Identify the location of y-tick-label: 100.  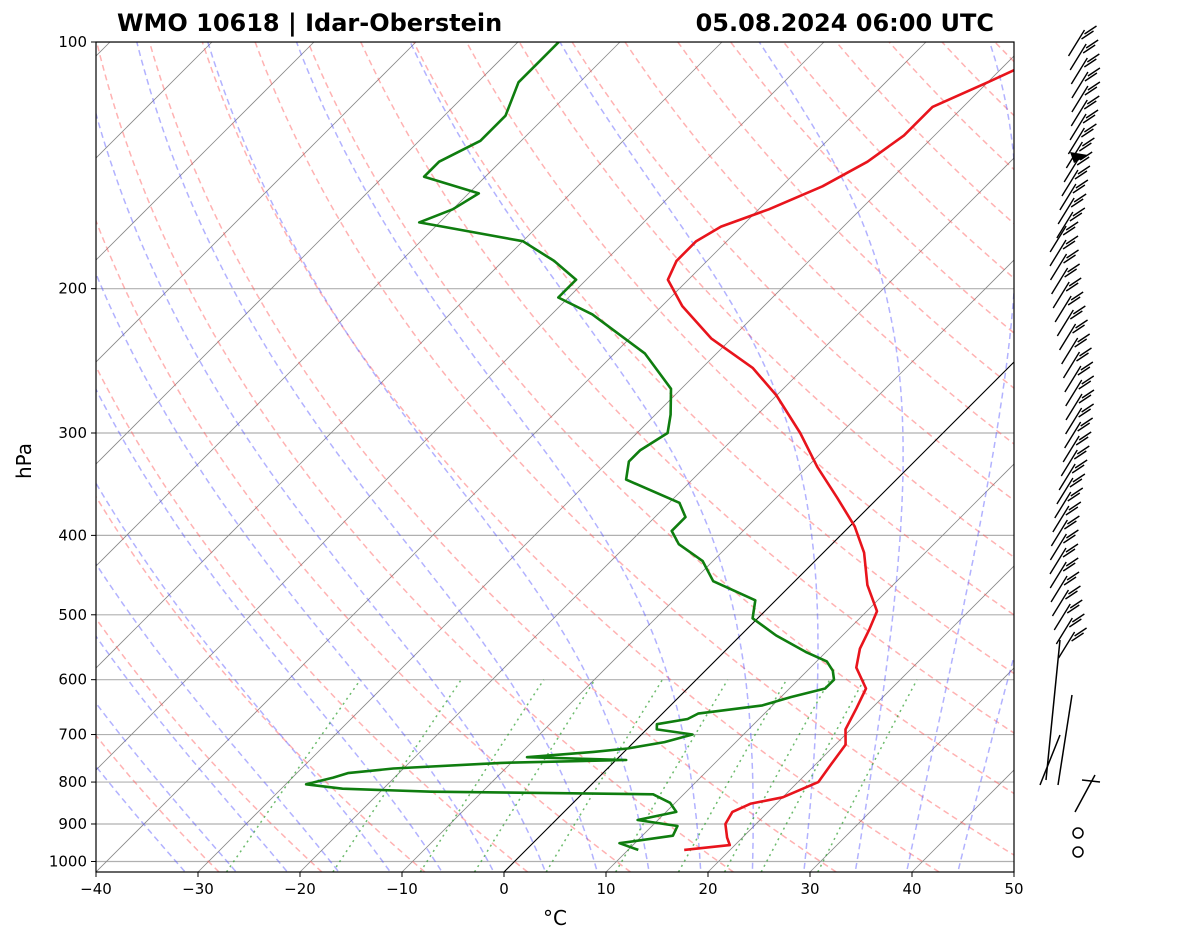
(72, 42).